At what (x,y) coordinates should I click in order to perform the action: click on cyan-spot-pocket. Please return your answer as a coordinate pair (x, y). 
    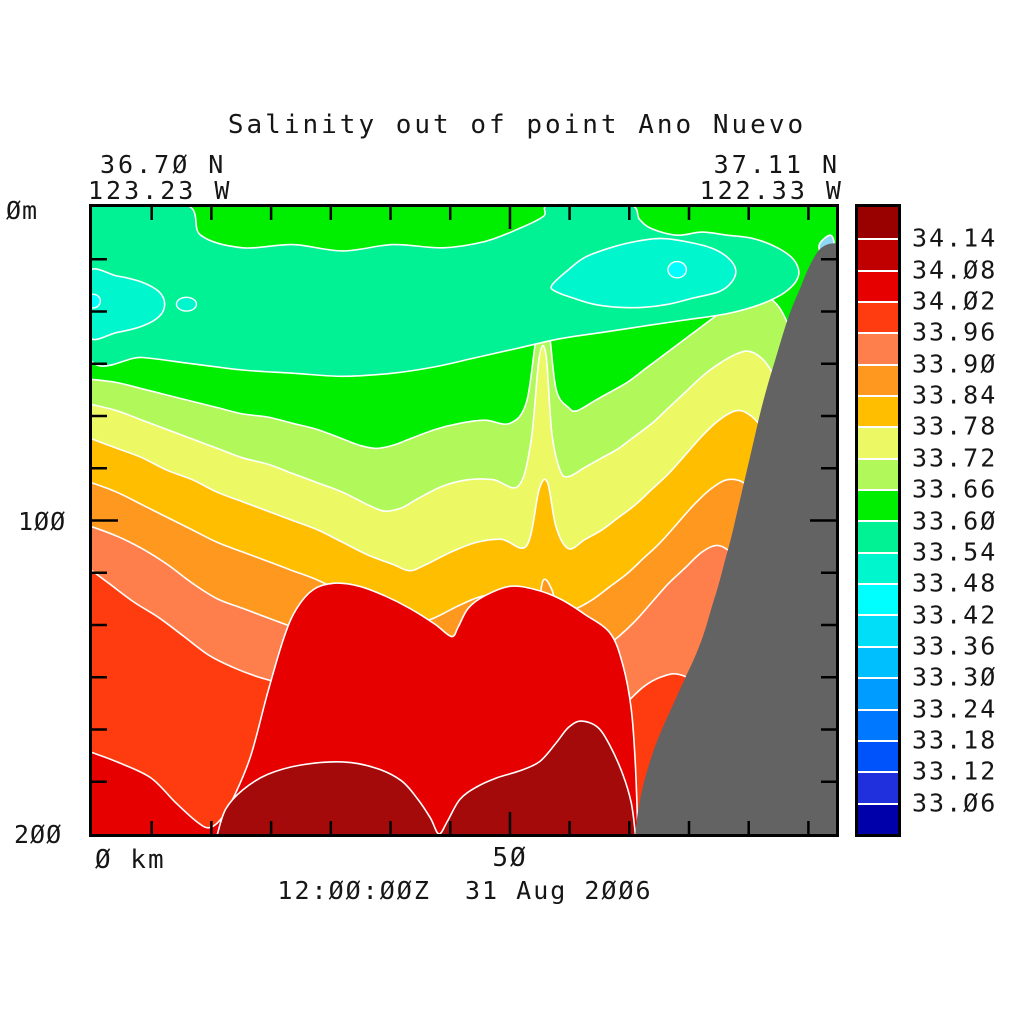
    Looking at the image, I should click on (677, 269).